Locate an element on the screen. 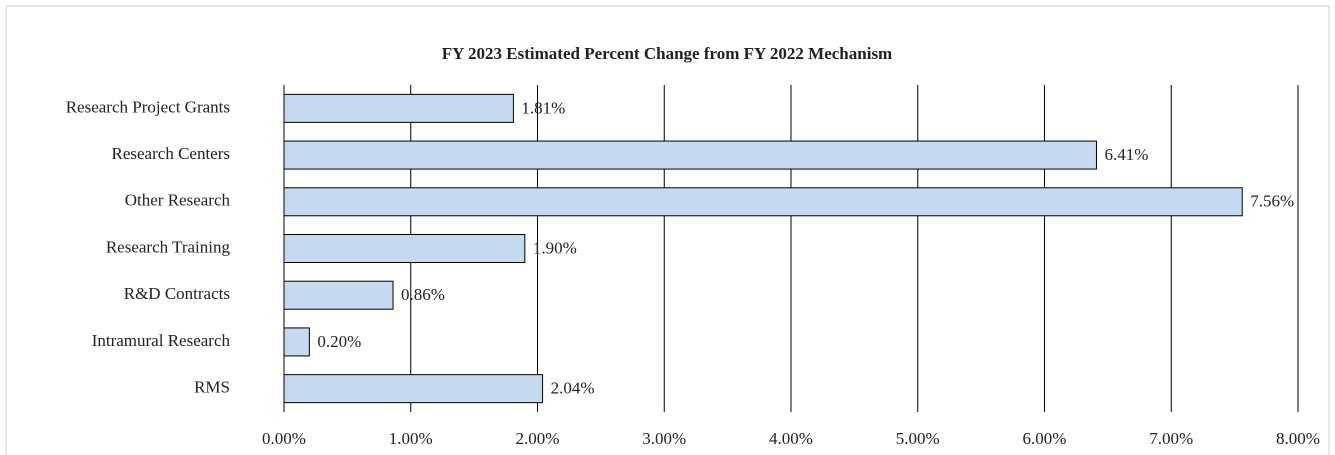 This screenshot has height=455, width=1335. x-tick-label: 4.00% is located at coordinates (791, 438).